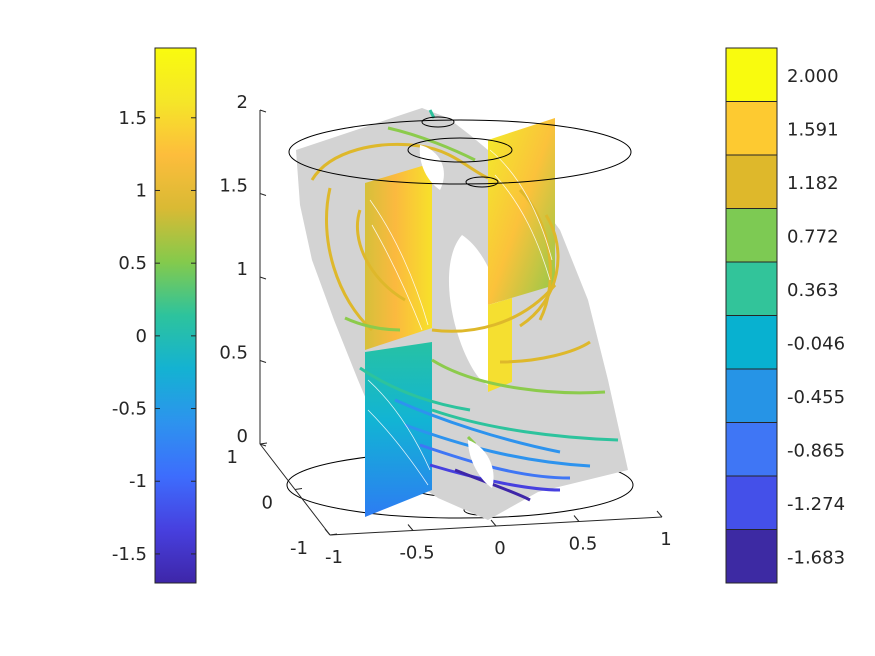  Describe the element at coordinates (460, 152) in the screenshot. I see `top-disc` at that location.